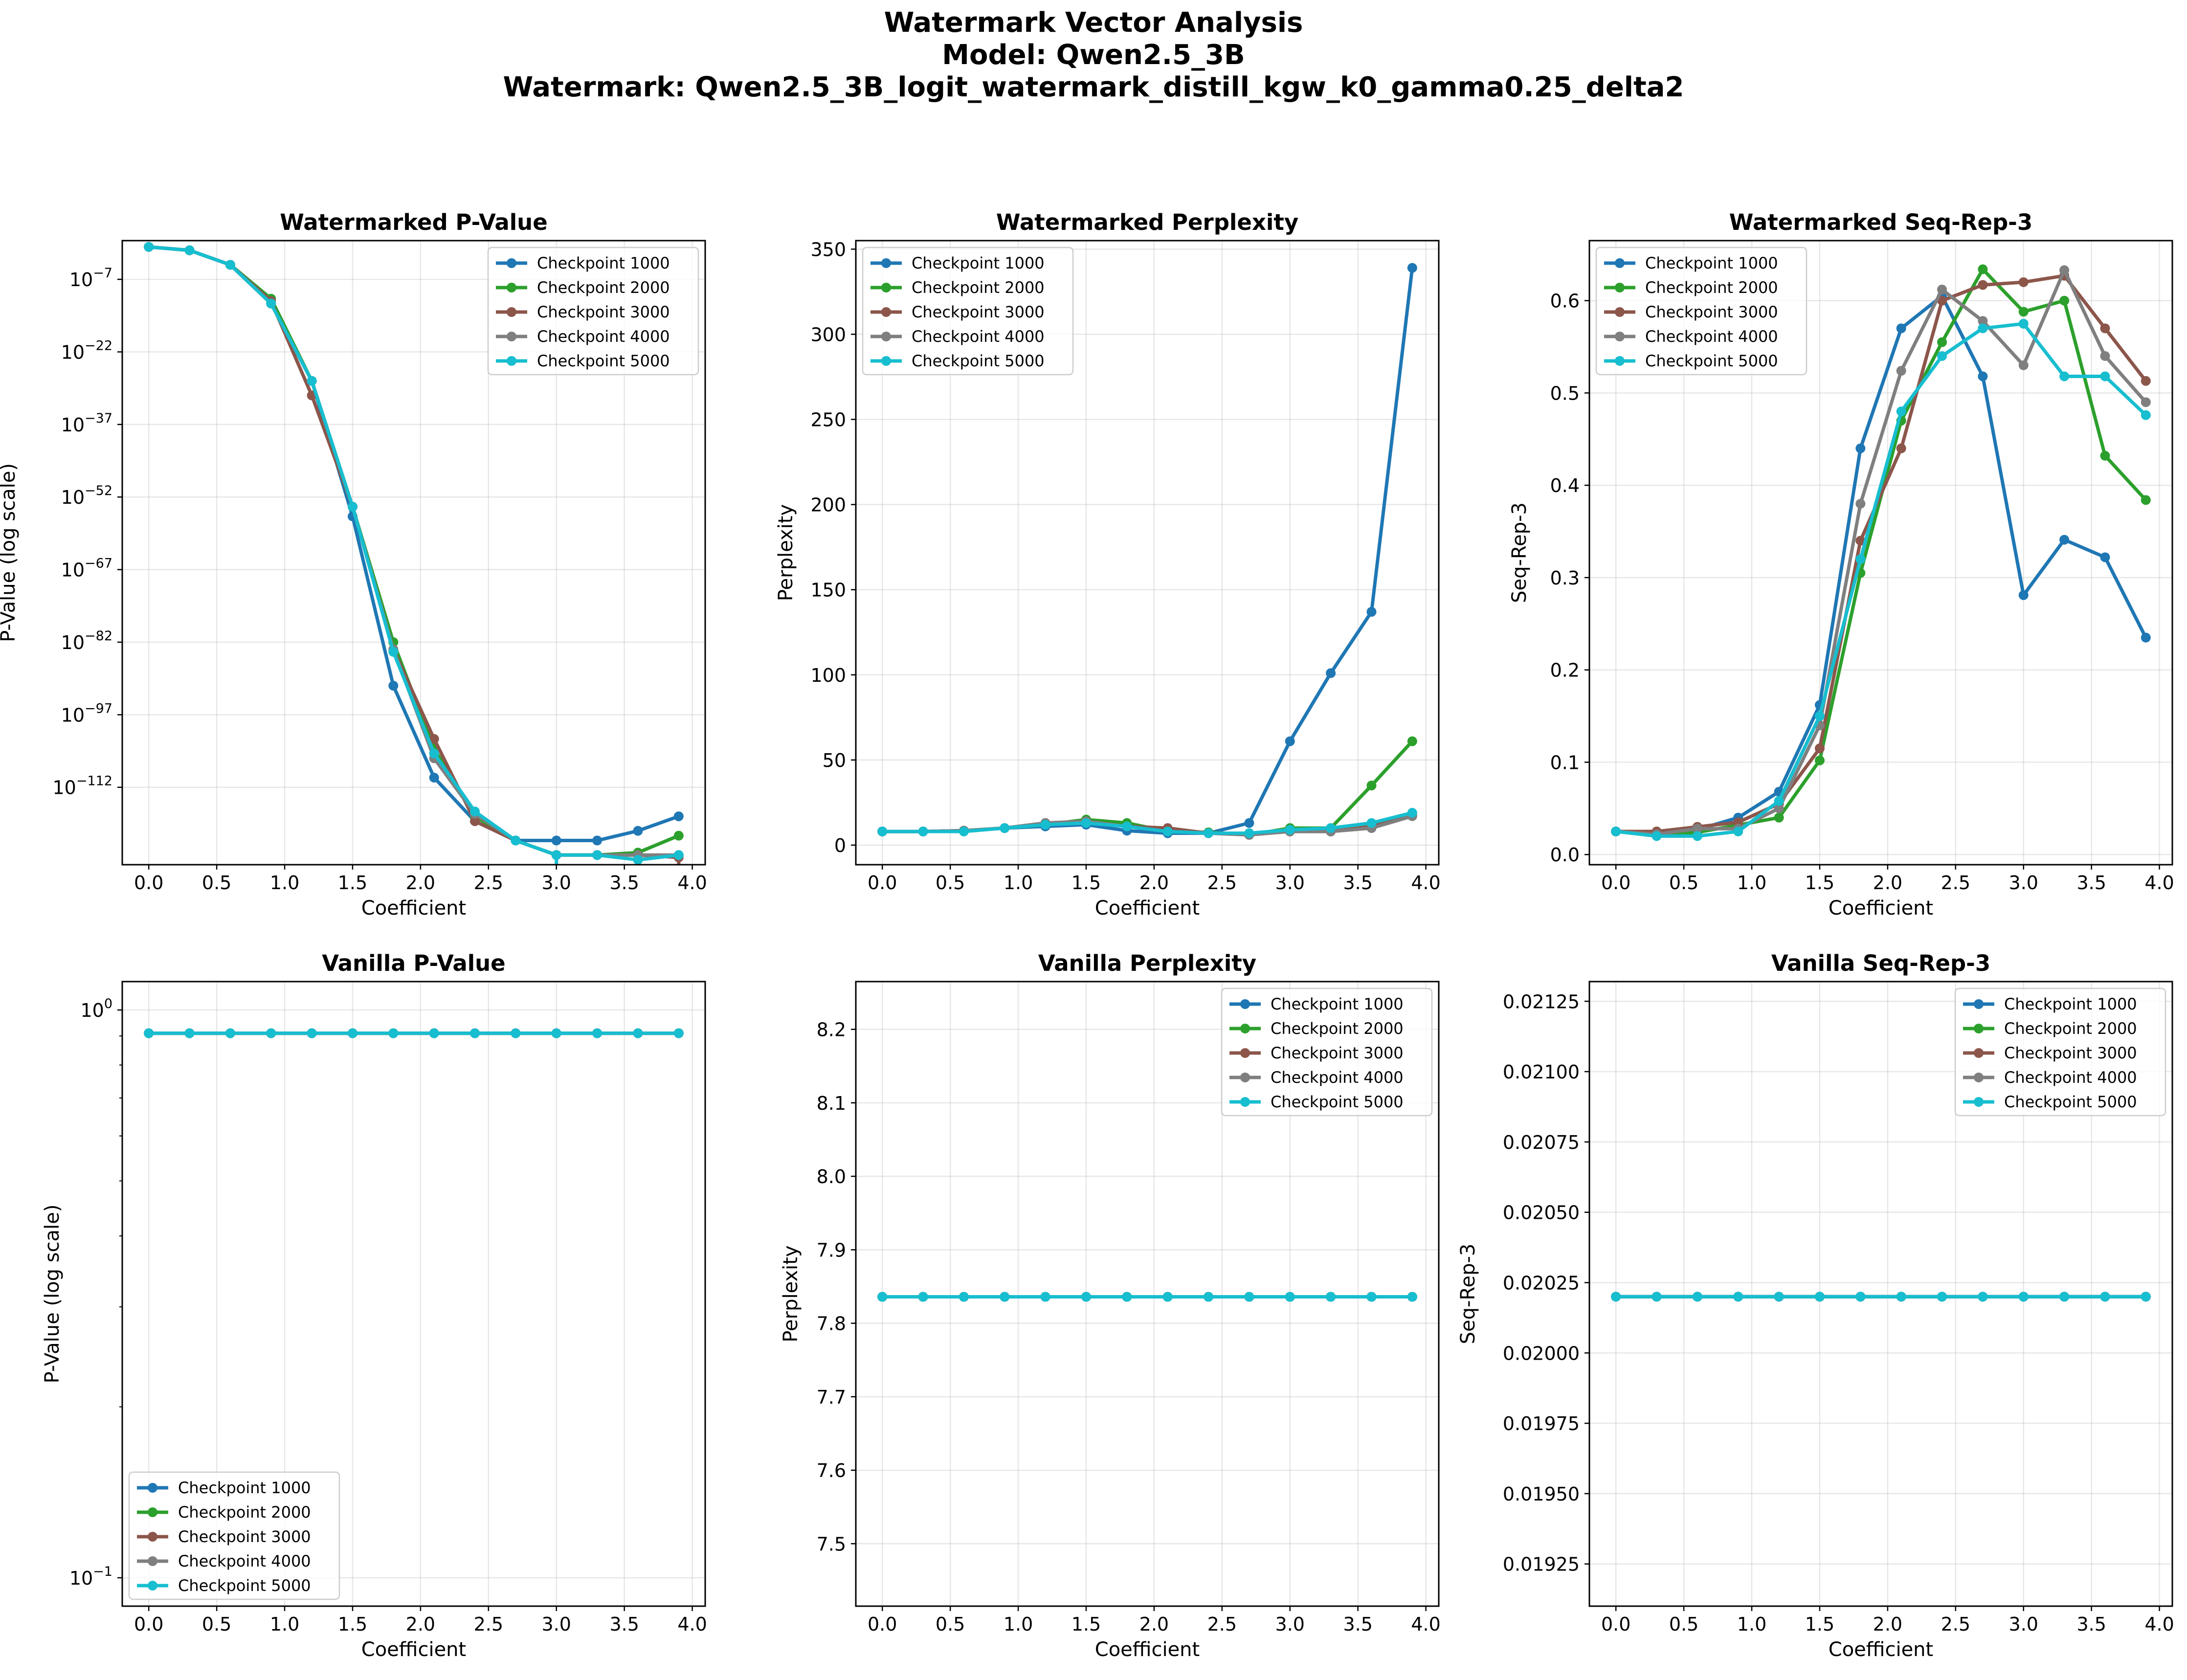  What do you see at coordinates (831, 1103) in the screenshot?
I see `y-tick-label: 8.1` at bounding box center [831, 1103].